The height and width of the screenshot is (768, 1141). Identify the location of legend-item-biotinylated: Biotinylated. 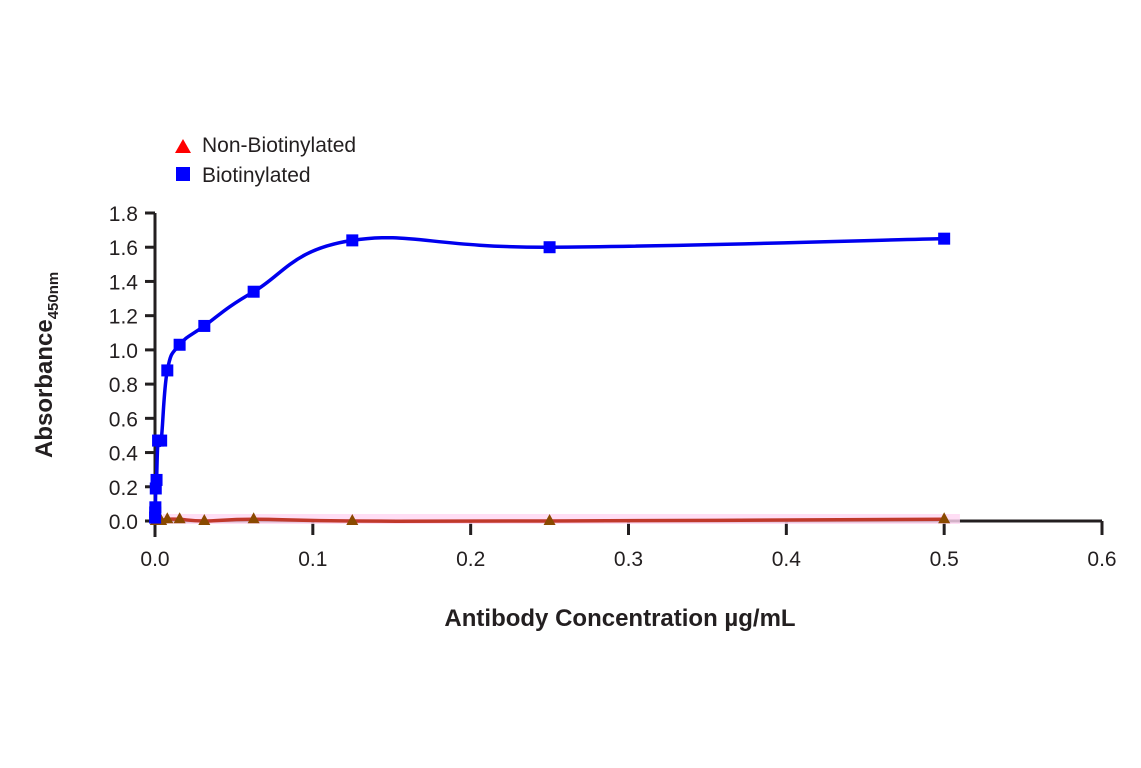
(243, 175).